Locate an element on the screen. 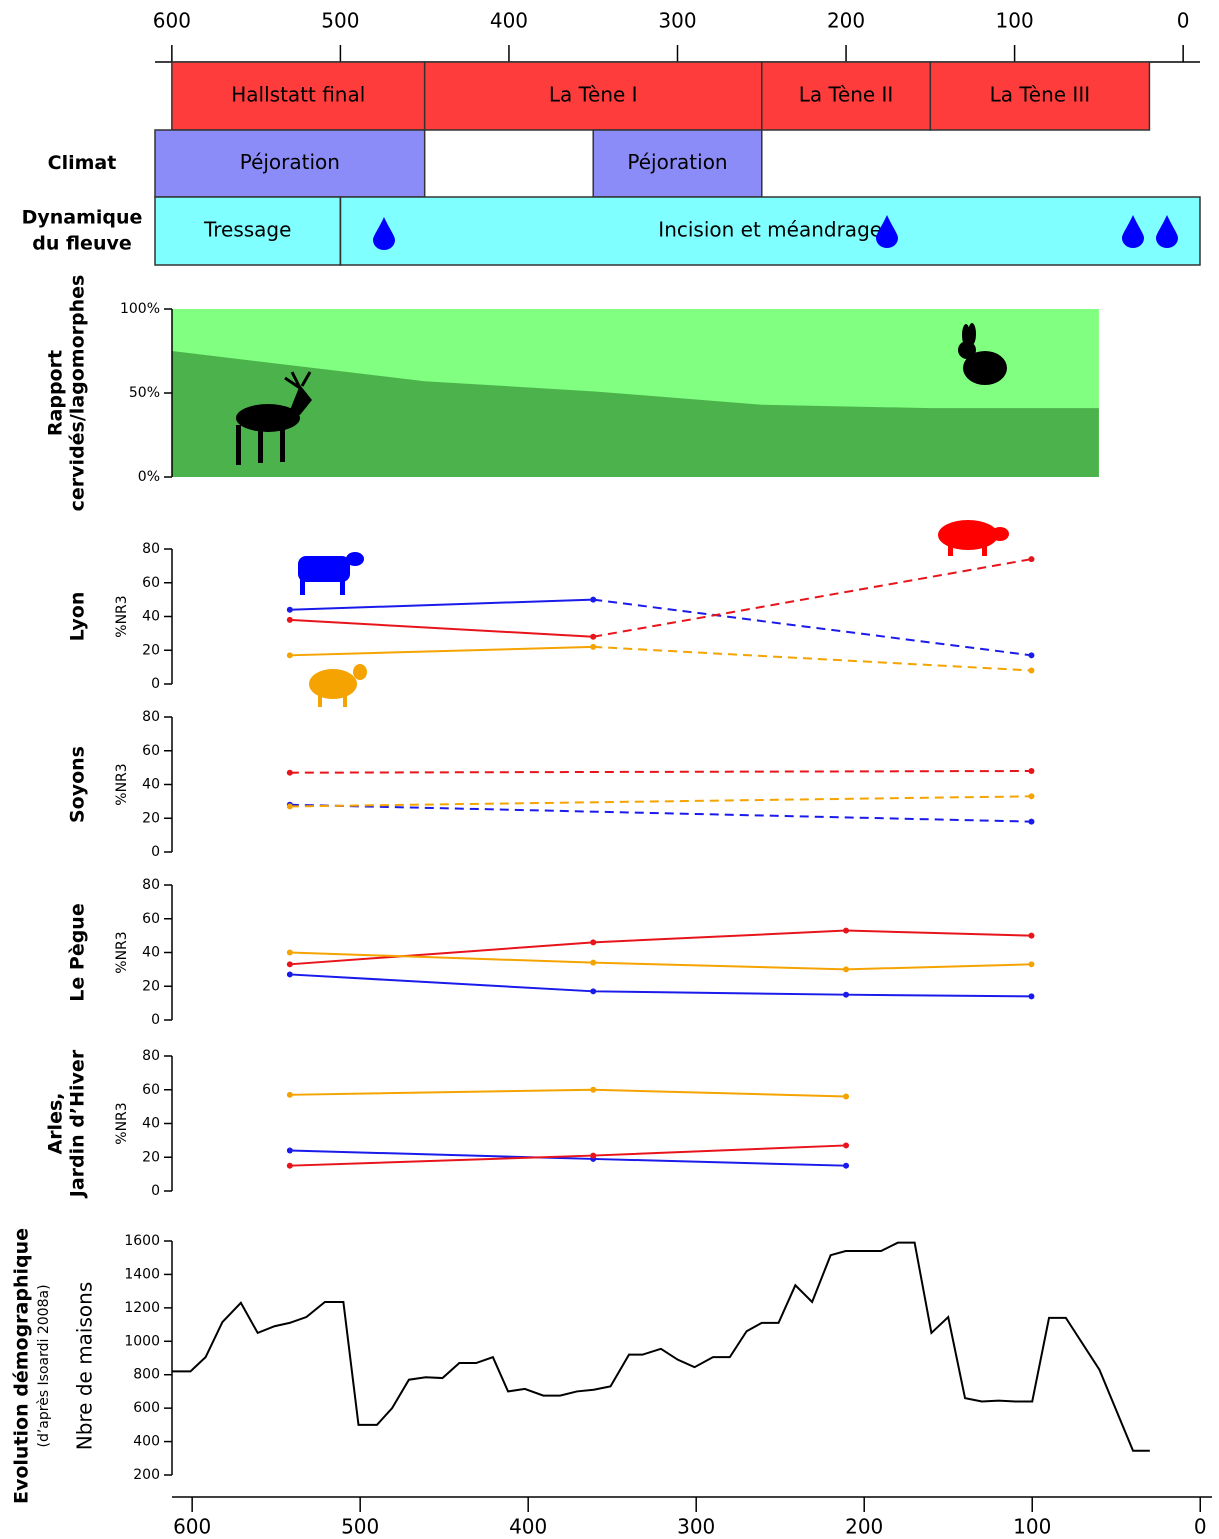 The height and width of the screenshot is (1539, 1219). band-label: Hallstatt final is located at coordinates (298, 95).